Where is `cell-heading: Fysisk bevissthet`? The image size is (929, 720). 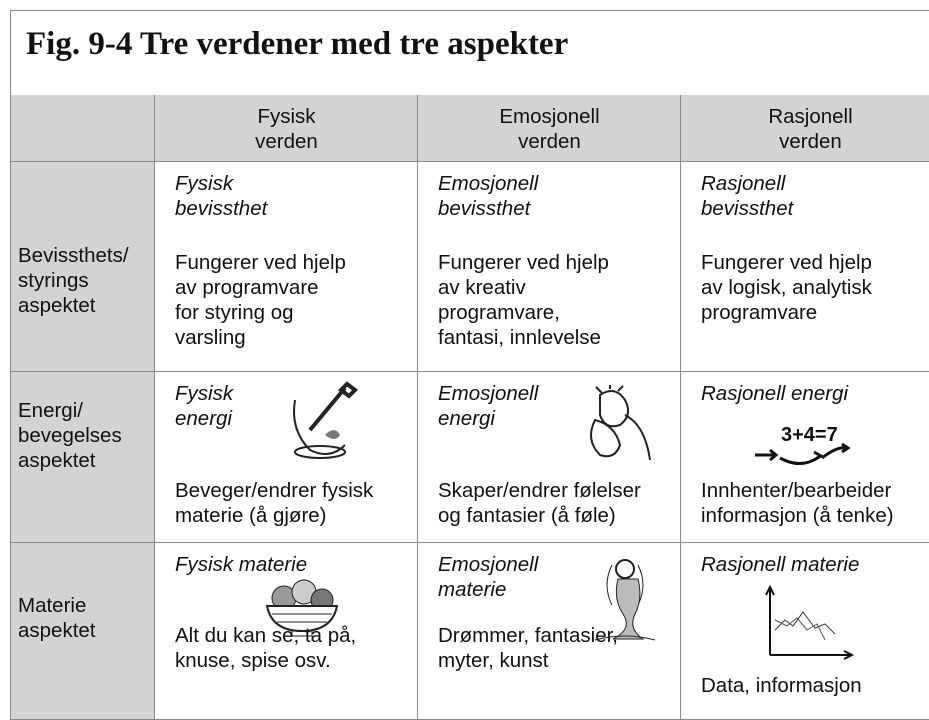 cell-heading: Fysisk bevissthet is located at coordinates (221, 196).